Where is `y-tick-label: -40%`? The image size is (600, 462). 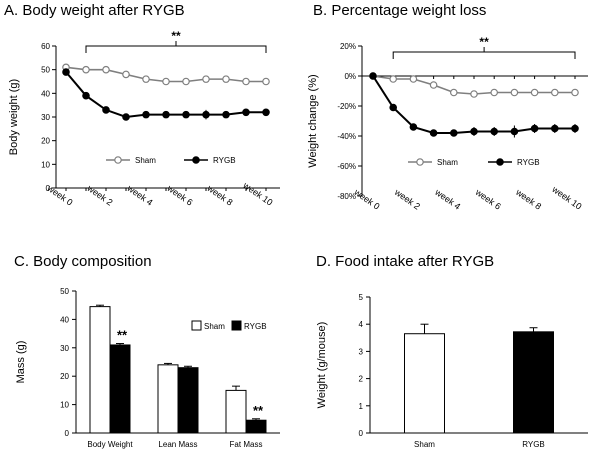 y-tick-label: -40% is located at coordinates (346, 136).